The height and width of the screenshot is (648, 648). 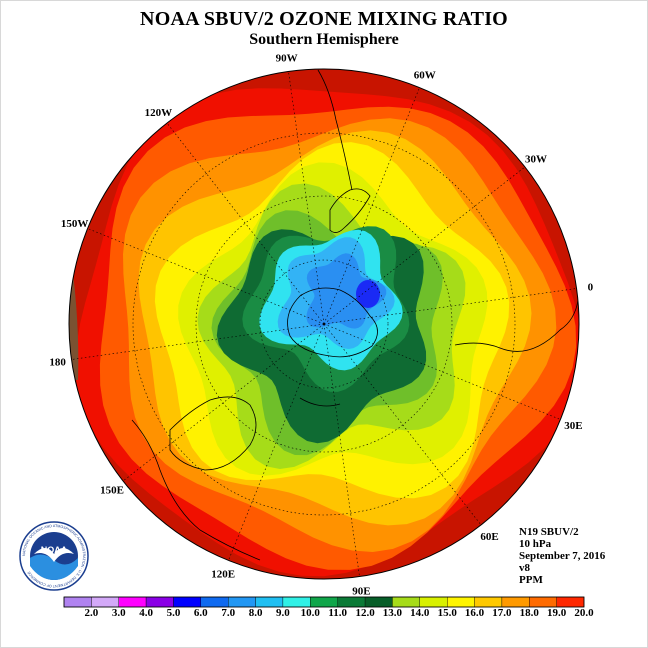 I want to click on colorbar-tick: 5.0, so click(x=173, y=613).